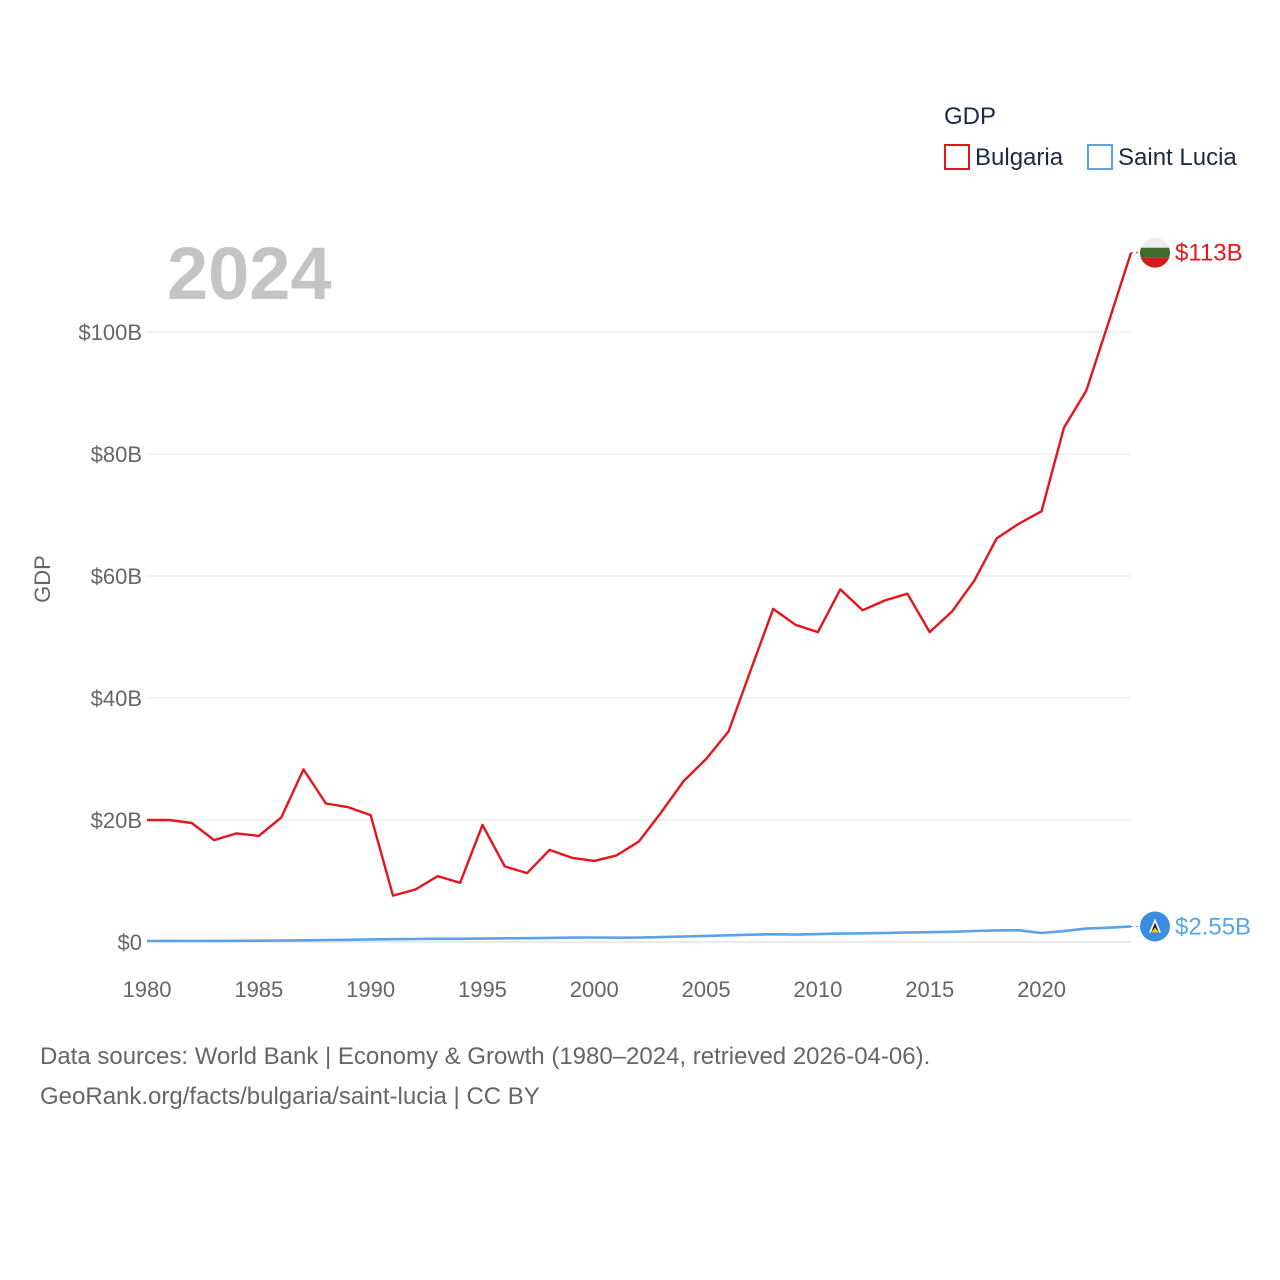 The height and width of the screenshot is (1280, 1280). Describe the element at coordinates (42, 579) in the screenshot. I see `y-axis-title: GDP` at that location.